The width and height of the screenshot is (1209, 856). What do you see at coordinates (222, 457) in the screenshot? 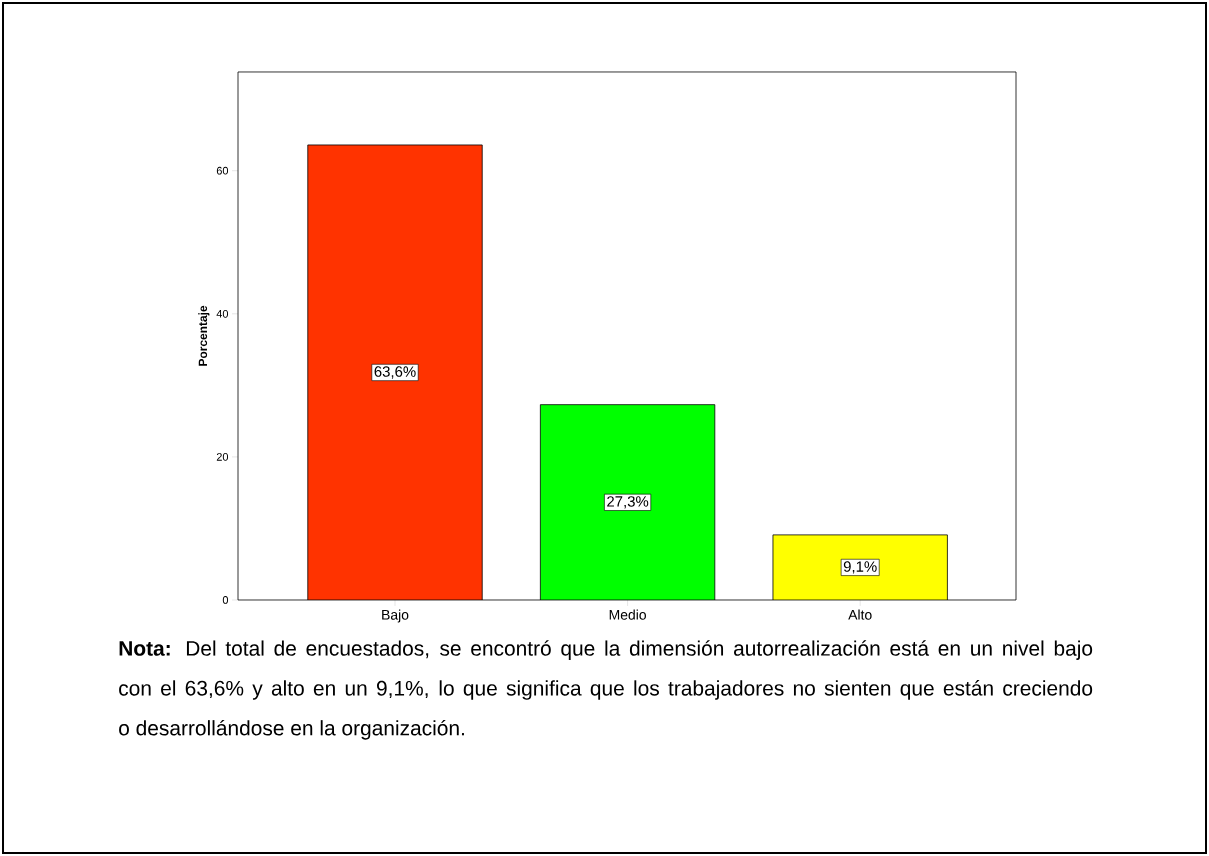
I see `y-tick-label: 20` at bounding box center [222, 457].